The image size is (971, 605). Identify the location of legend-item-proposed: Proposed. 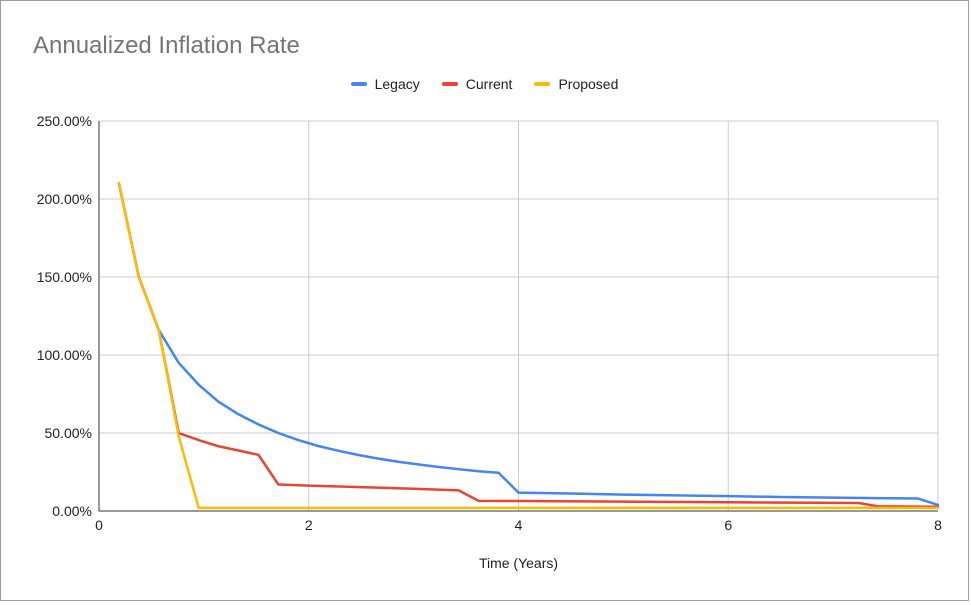
(576, 84).